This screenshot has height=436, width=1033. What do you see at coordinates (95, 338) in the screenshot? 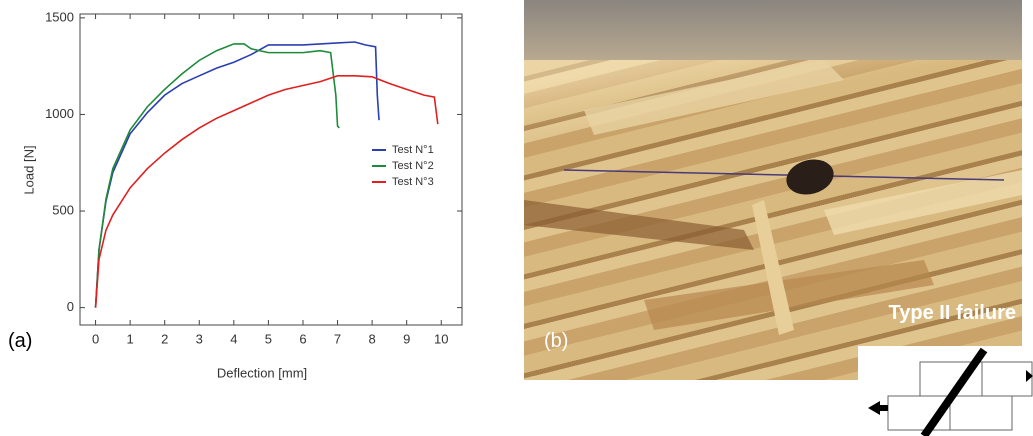
I see `x-tick-label: 0` at bounding box center [95, 338].